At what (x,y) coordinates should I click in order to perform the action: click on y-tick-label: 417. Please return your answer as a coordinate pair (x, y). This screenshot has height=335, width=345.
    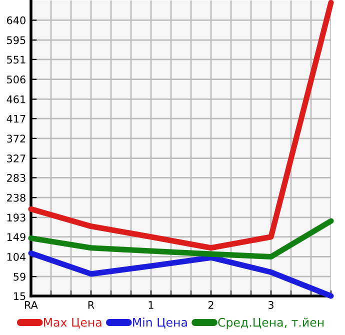
    Looking at the image, I should click on (16, 118).